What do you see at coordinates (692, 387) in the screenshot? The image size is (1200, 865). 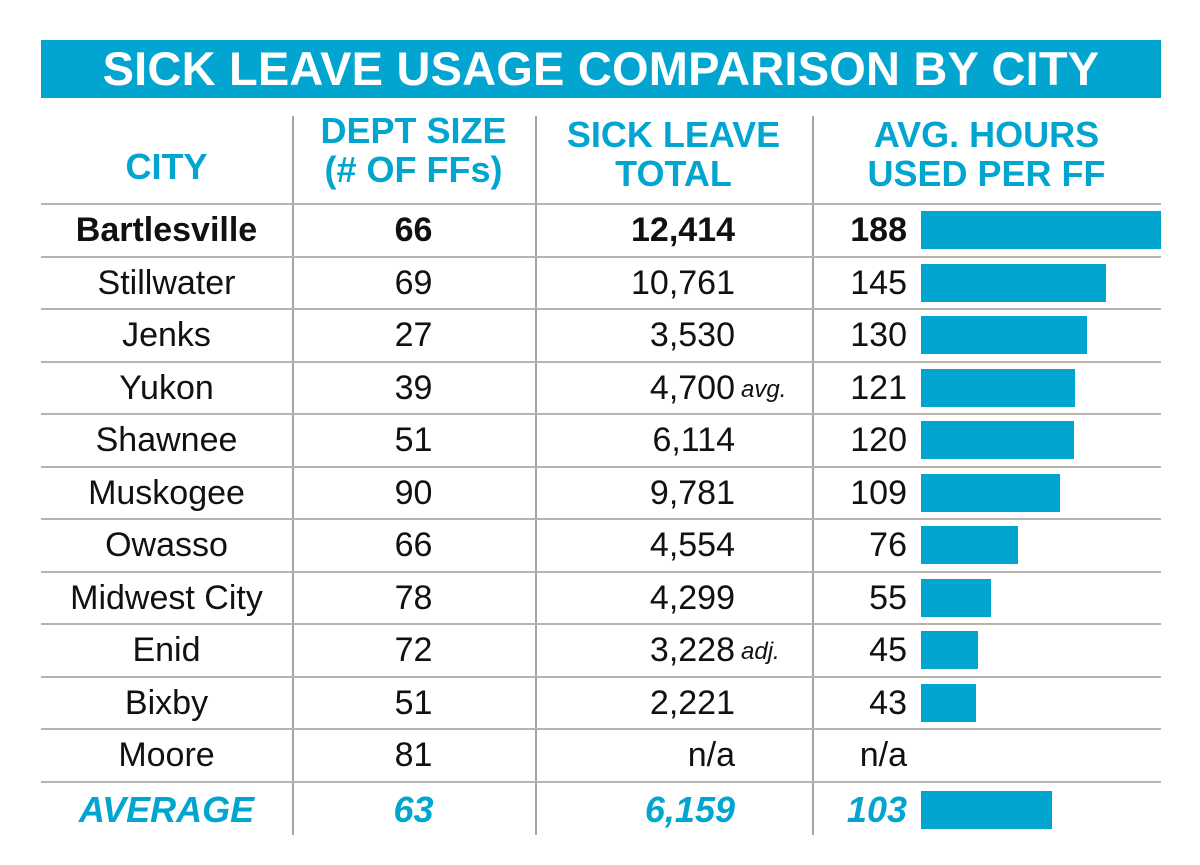 I see `sick-leave-total-value: 4,700` at bounding box center [692, 387].